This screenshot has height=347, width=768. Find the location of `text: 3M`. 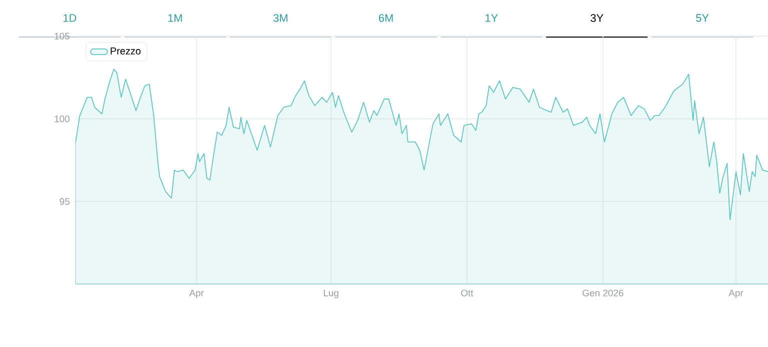

text: 3M is located at coordinates (280, 18).